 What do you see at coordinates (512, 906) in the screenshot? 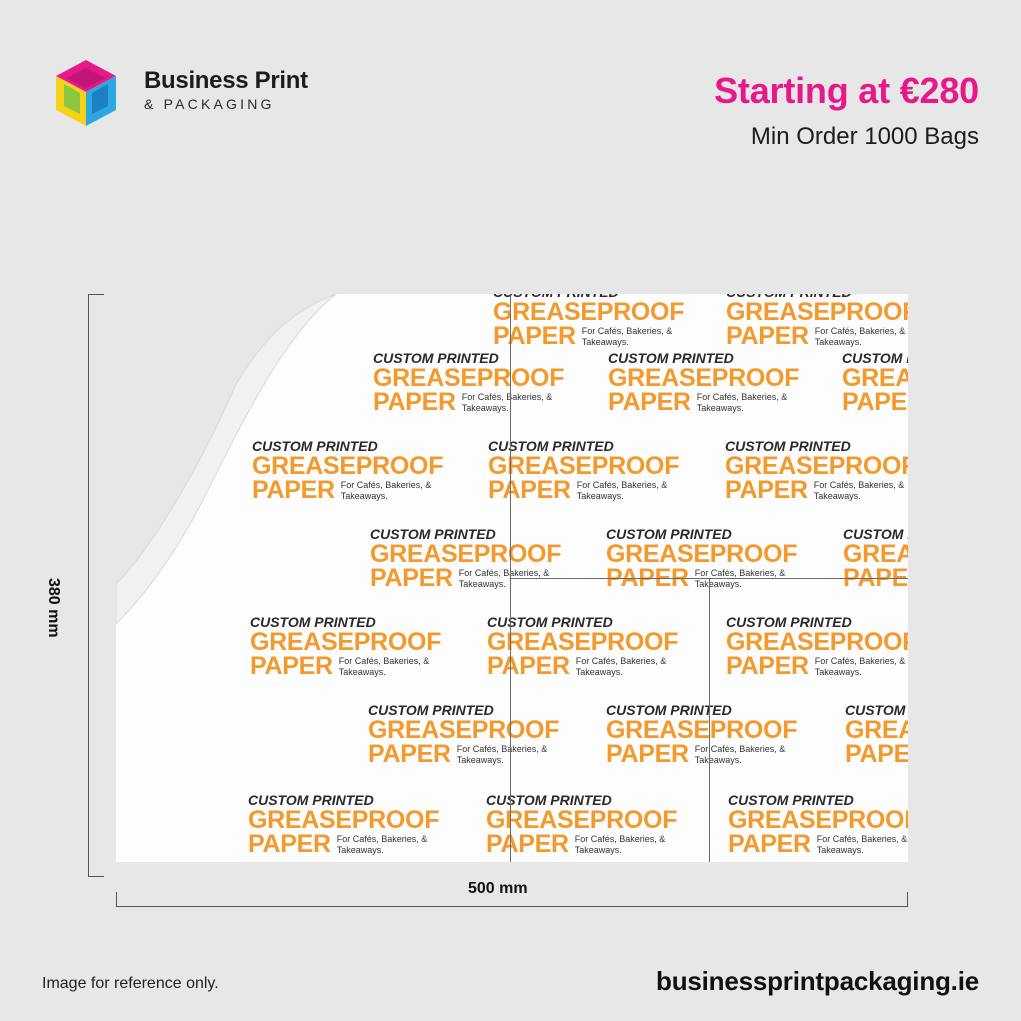
I see `width-dimension-line` at bounding box center [512, 906].